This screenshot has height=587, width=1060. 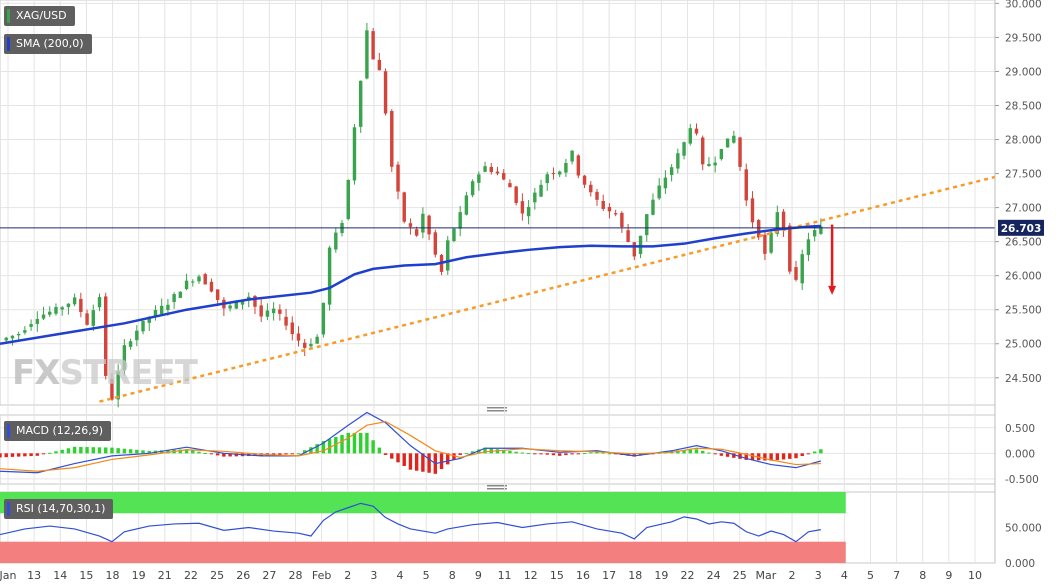 I want to click on macd-indicator-label: MACD (12,26,9), so click(x=60, y=430).